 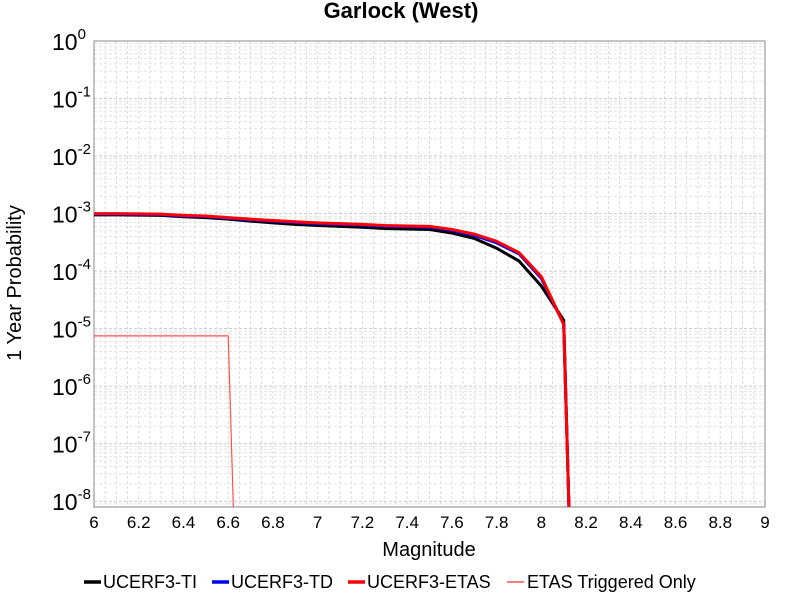 What do you see at coordinates (429, 522) in the screenshot?
I see `x-tick-labels: 6 6.2 6.4 6.6 6.8 7 7.2 7.4 7.6 7.8 8 8.2 8.4 8.6 8.8 9` at bounding box center [429, 522].